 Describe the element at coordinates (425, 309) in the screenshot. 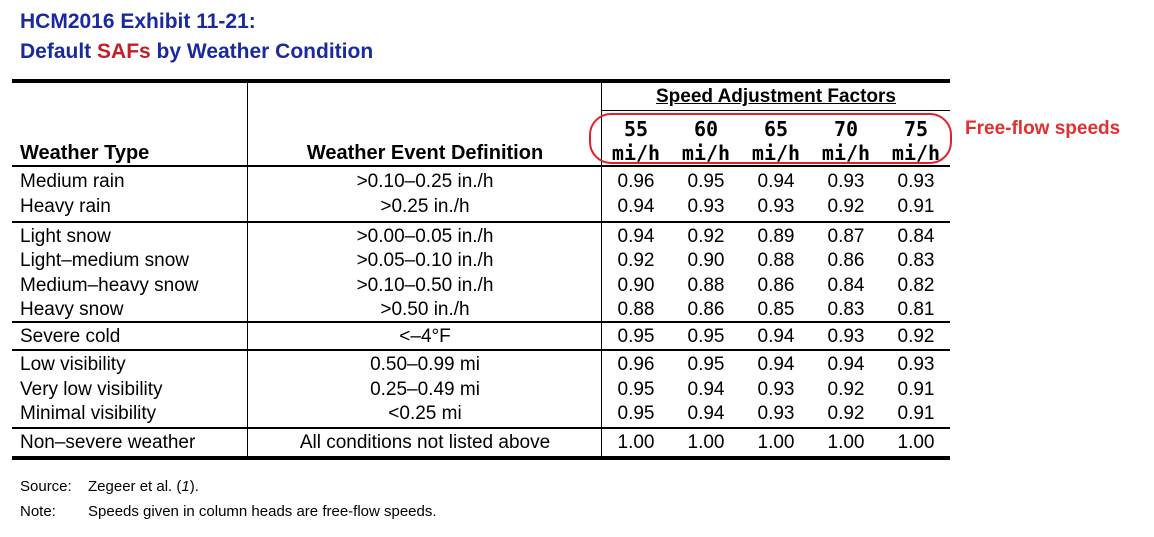

I see `definition-cell: >0.50 in./h` at that location.